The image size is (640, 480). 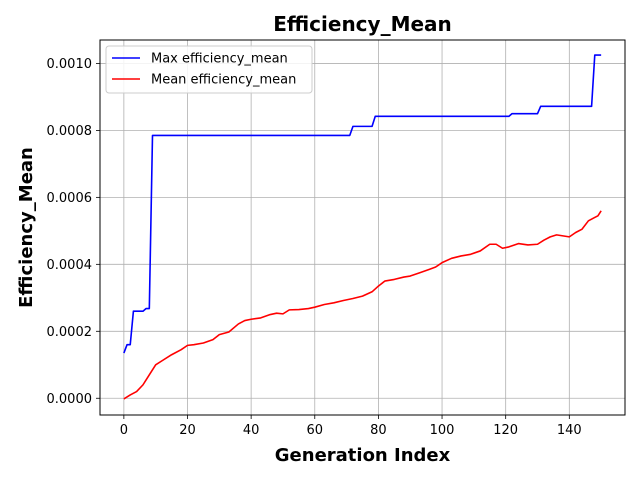 What do you see at coordinates (70, 265) in the screenshot?
I see `y-tick-label: 0.0004` at bounding box center [70, 265].